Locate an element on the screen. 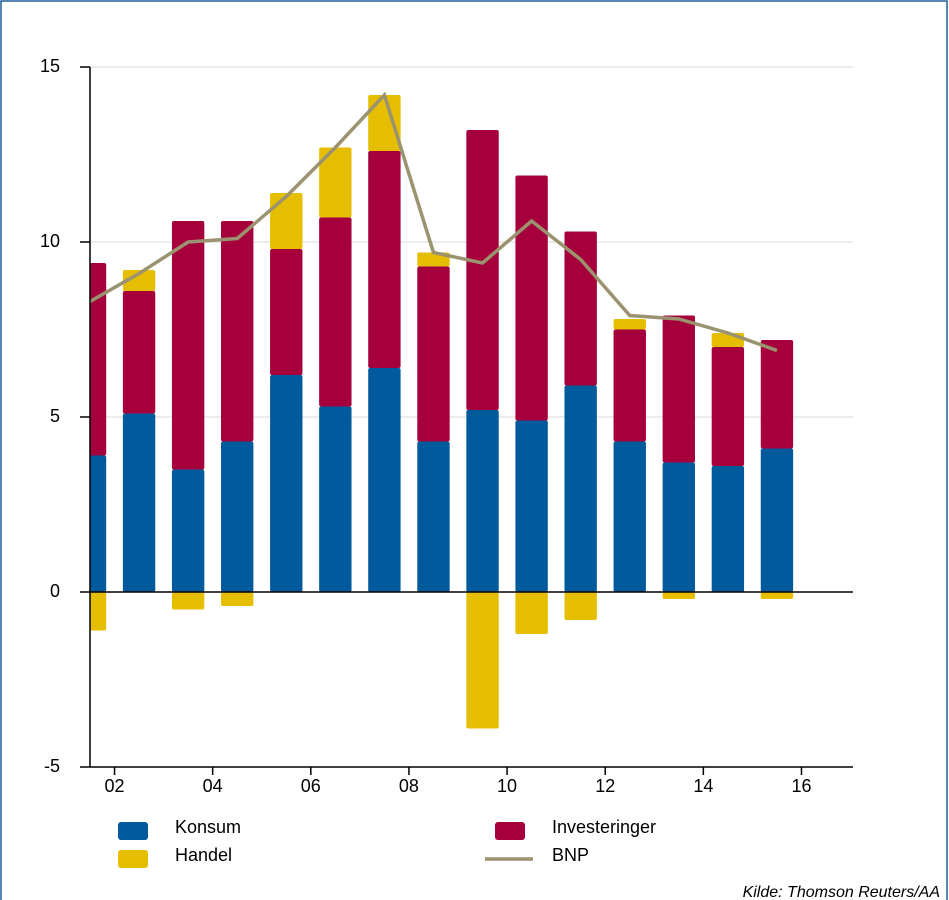 The width and height of the screenshot is (949, 900). x-tick-label: 16 is located at coordinates (801, 786).